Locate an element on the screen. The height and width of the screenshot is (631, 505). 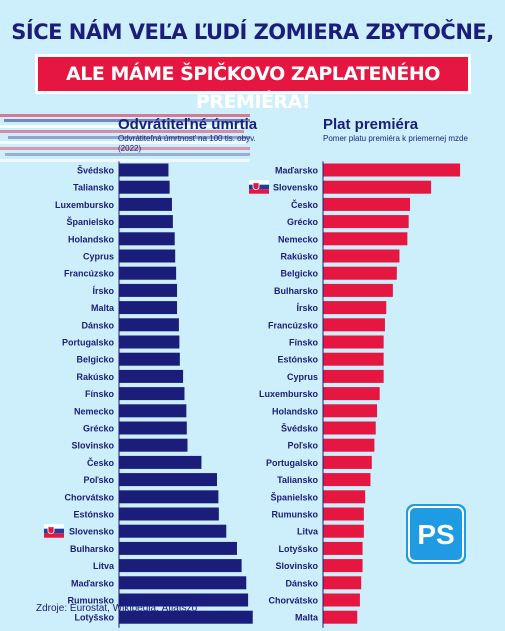
ps-logo: PS is located at coordinates (436, 536).